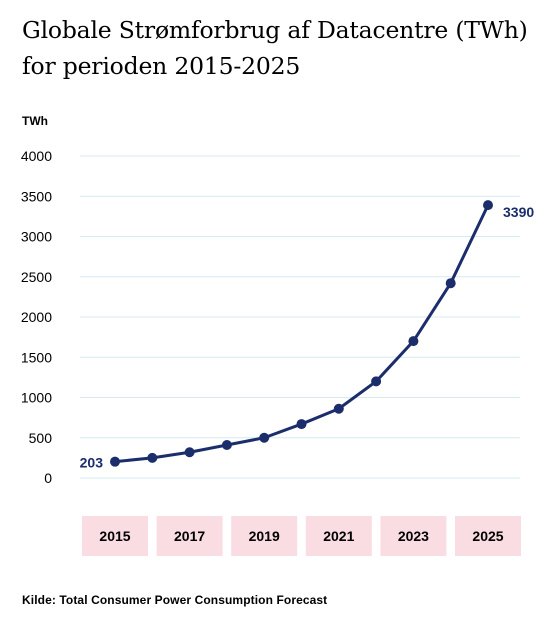 Image resolution: width=553 pixels, height=625 pixels. I want to click on x-tick-label: 2021, so click(338, 536).